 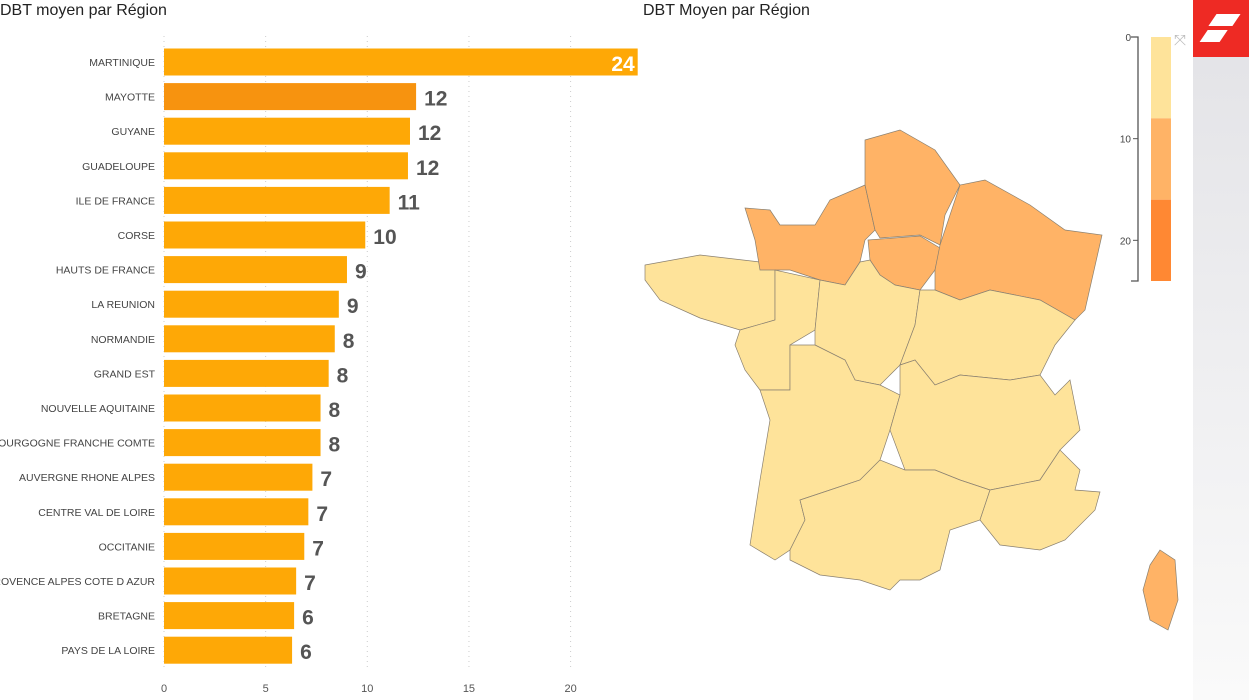 I want to click on data-label: 24, so click(x=623, y=64).